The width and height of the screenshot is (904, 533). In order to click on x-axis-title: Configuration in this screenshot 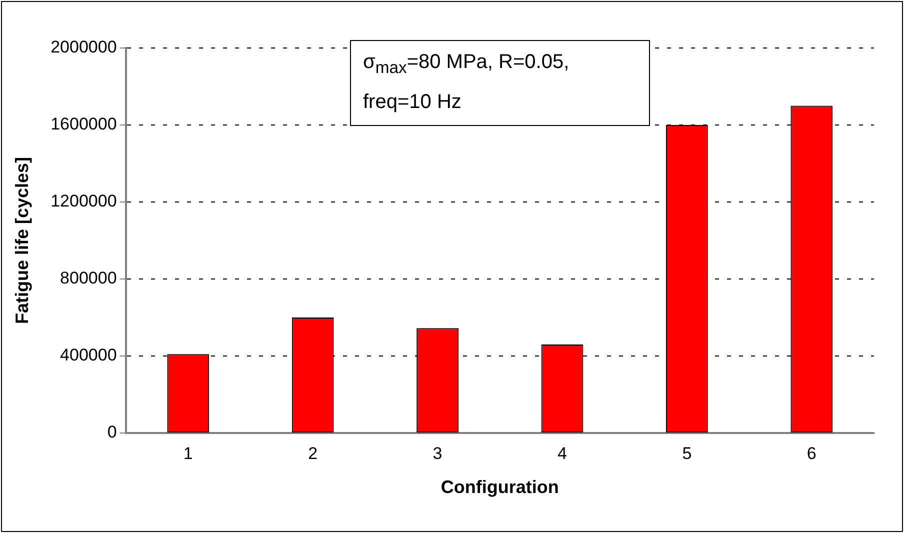, I will do `click(499, 487)`.